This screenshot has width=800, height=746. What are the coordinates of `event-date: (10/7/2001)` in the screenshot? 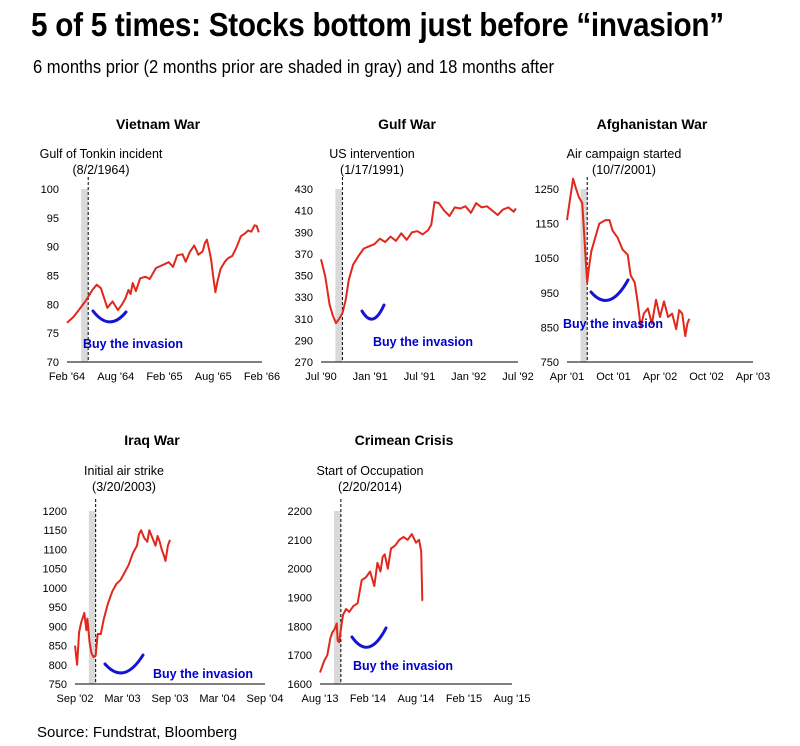 It's located at (624, 170).